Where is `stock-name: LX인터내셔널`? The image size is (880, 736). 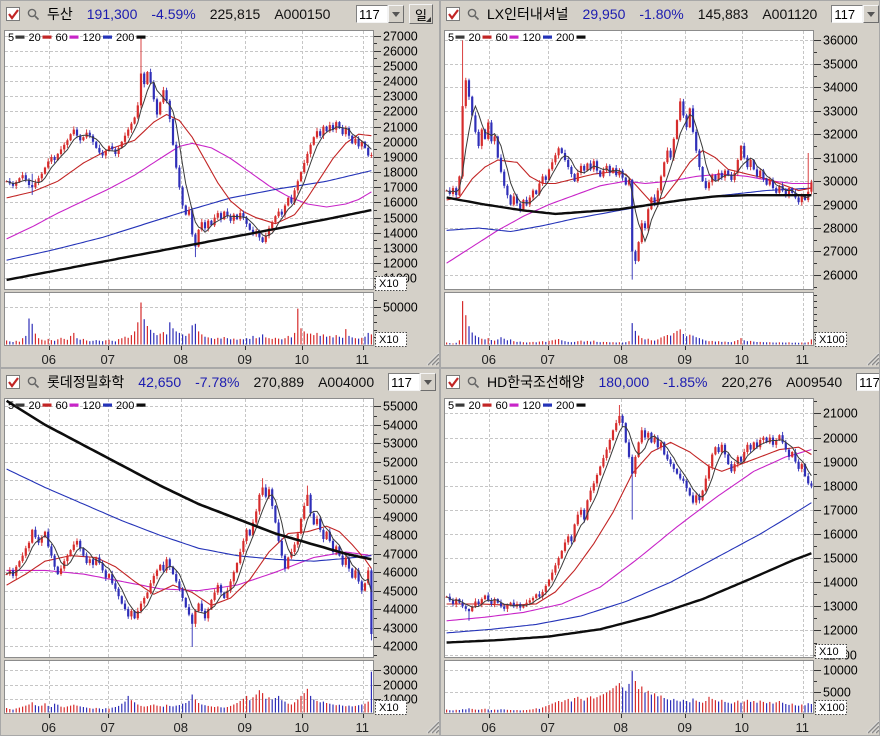
stock-name: LX인터내셔널 is located at coordinates (528, 14).